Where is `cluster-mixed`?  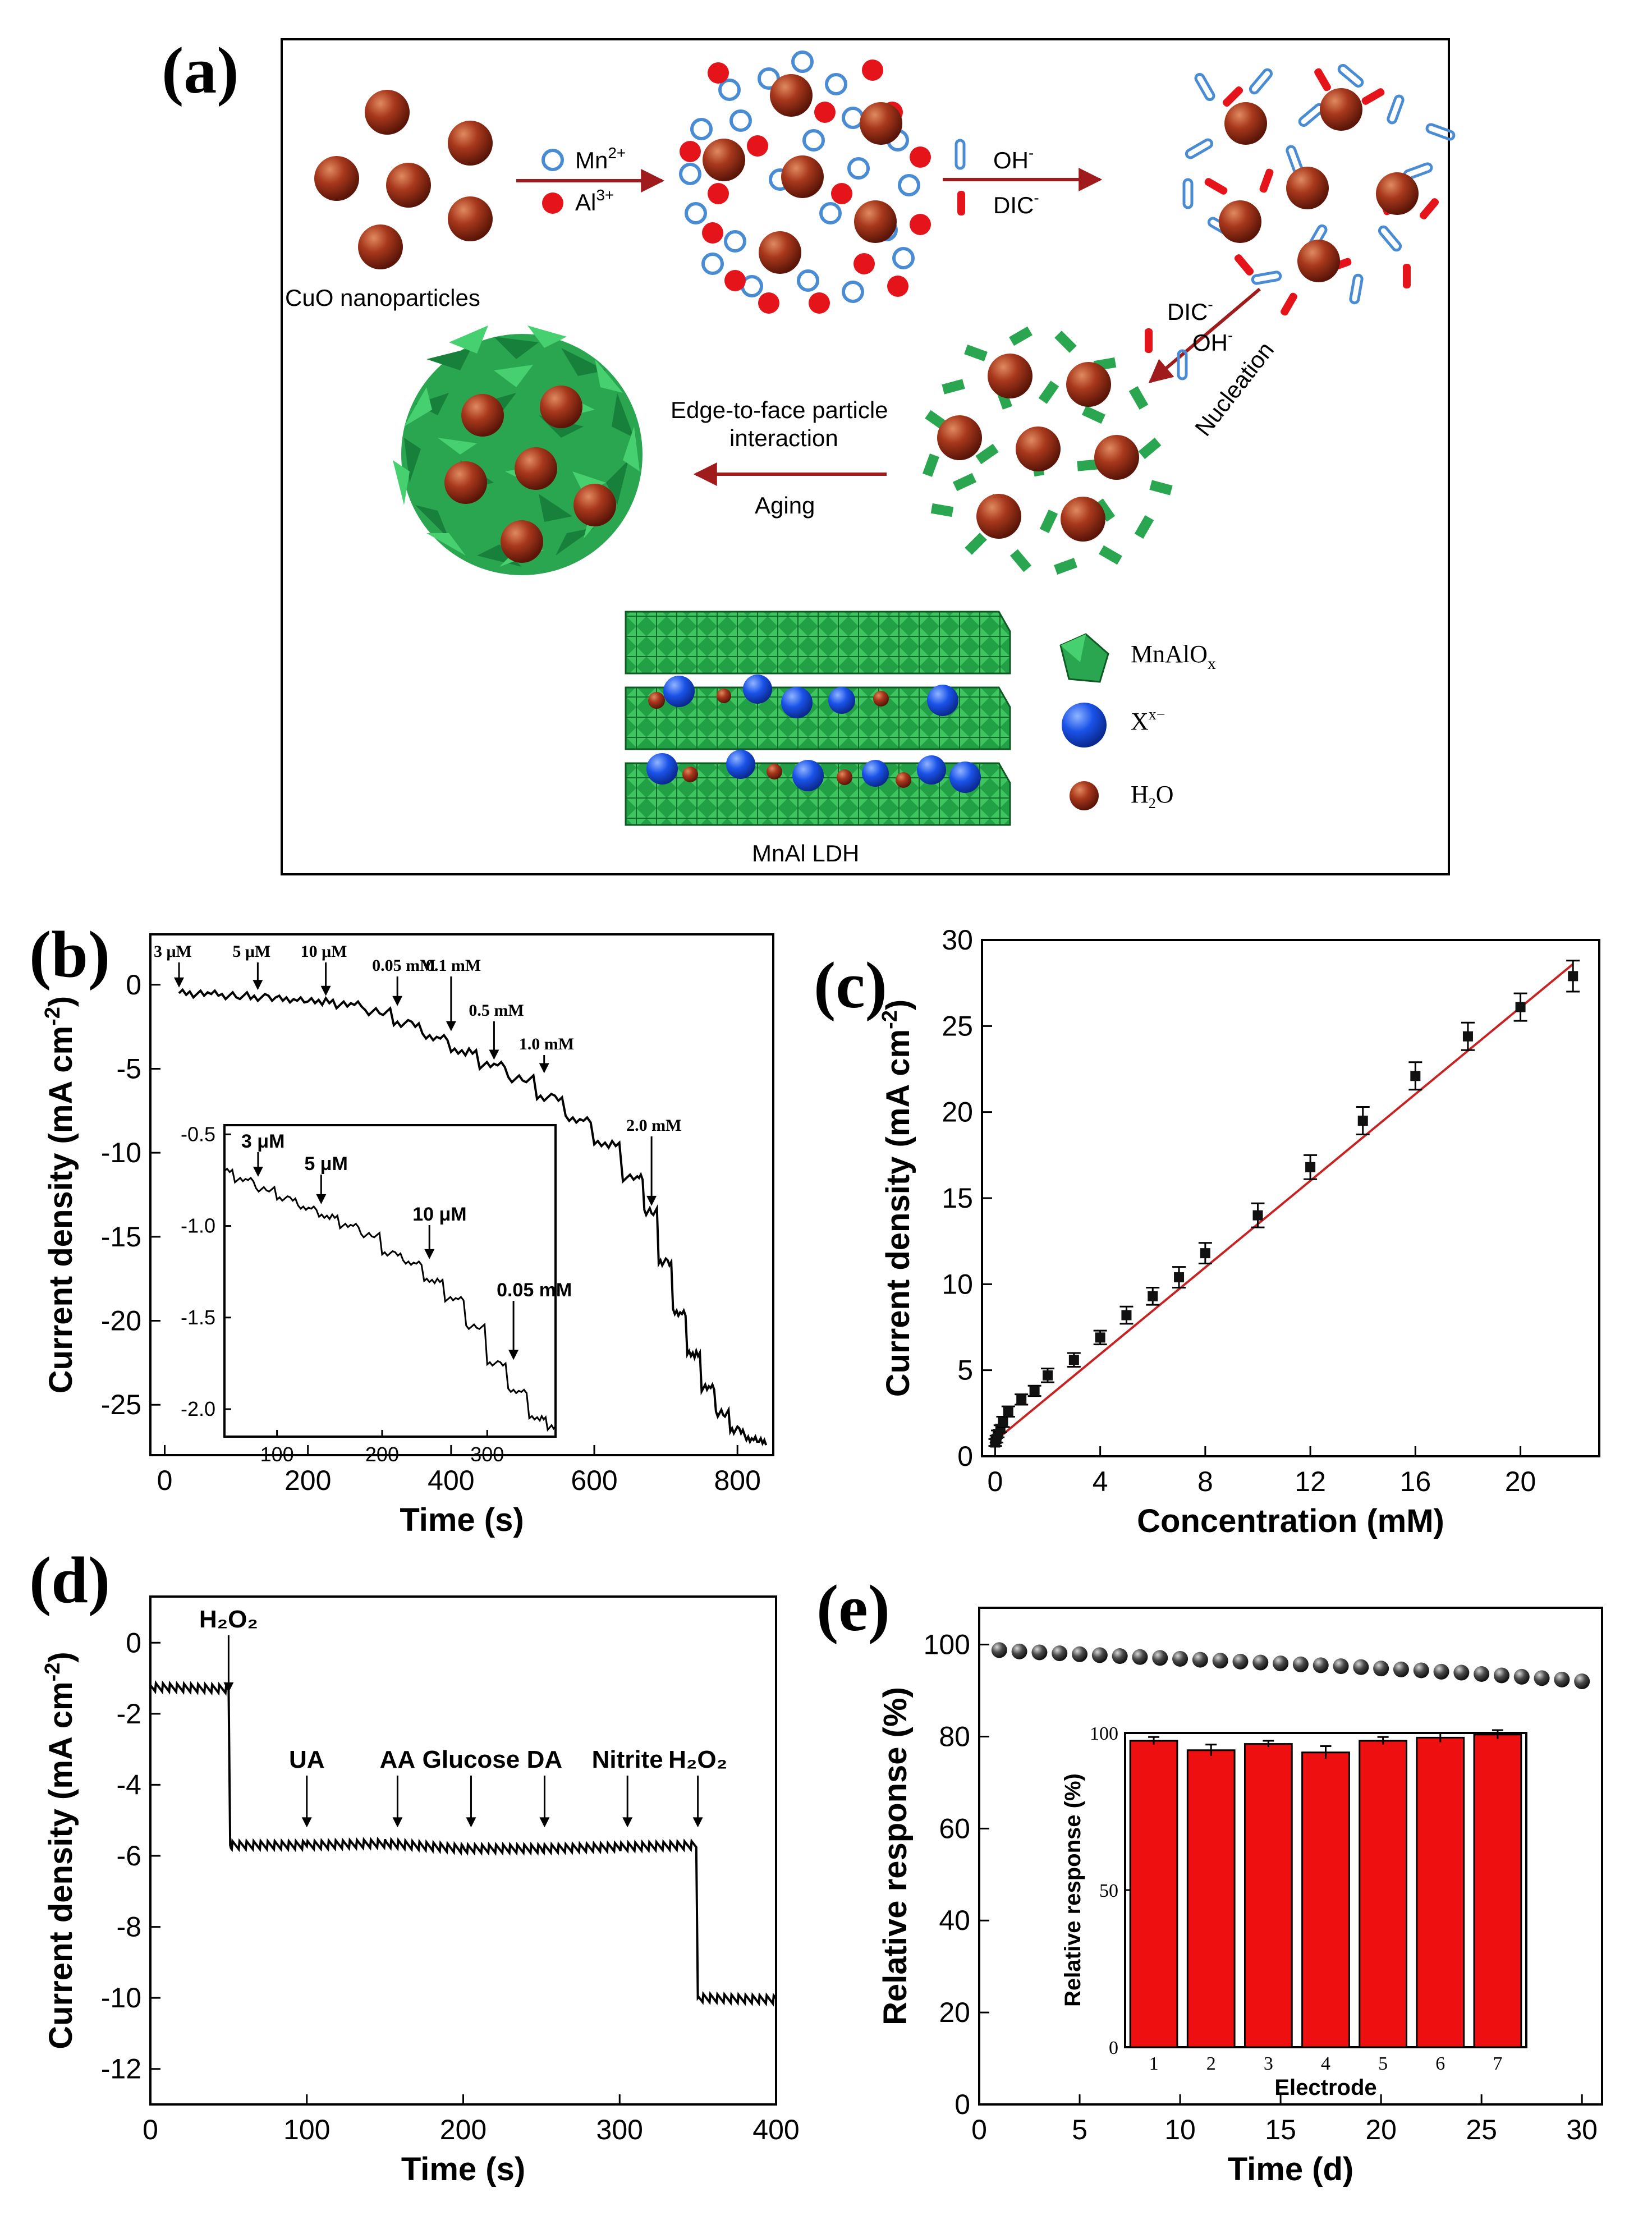
cluster-mixed is located at coordinates (1319, 189).